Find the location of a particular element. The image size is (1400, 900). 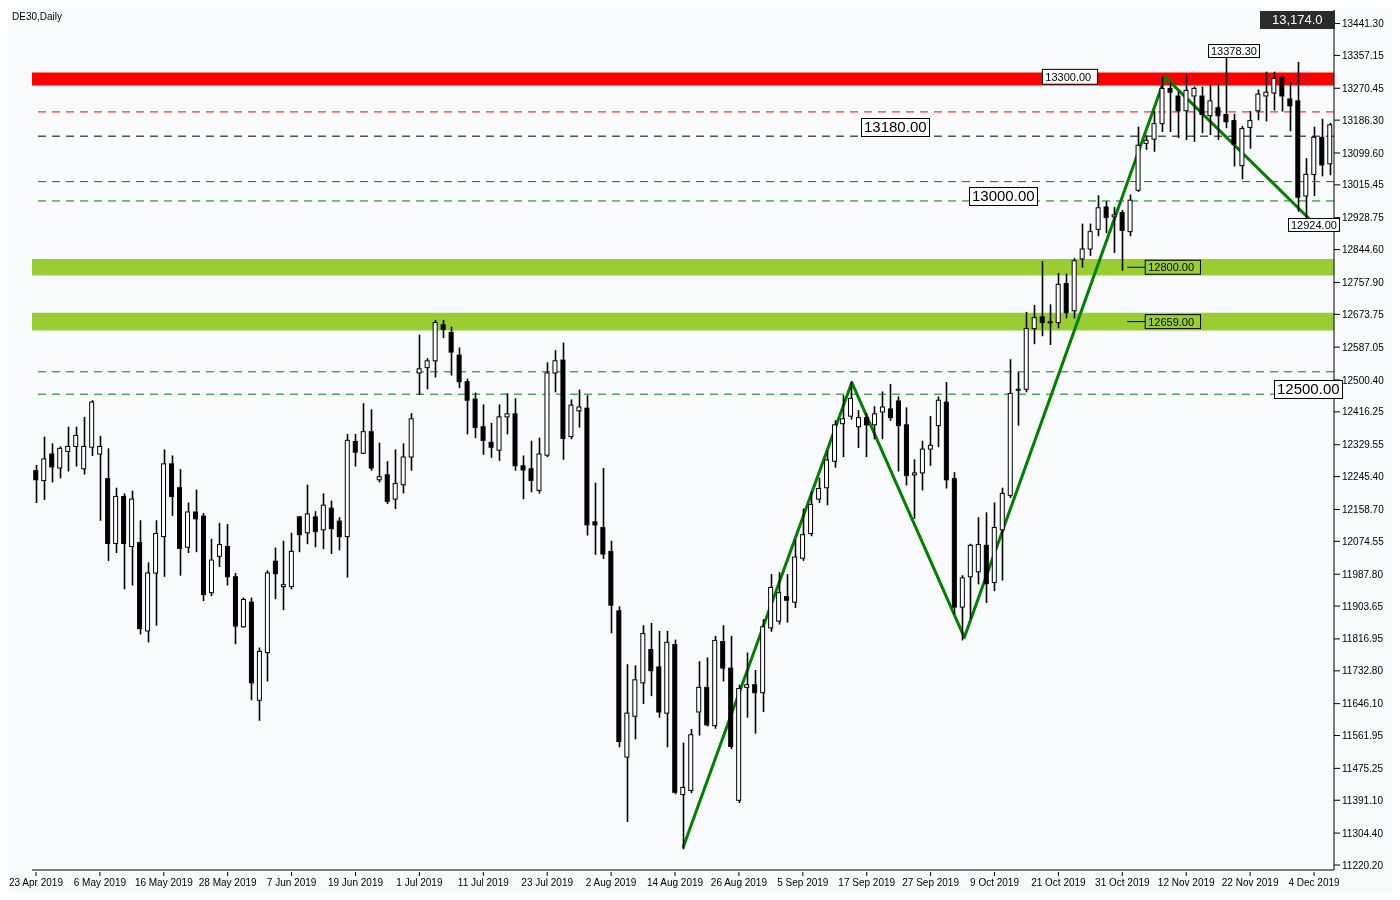

y-tick-label: 11561.95 is located at coordinates (1363, 736).